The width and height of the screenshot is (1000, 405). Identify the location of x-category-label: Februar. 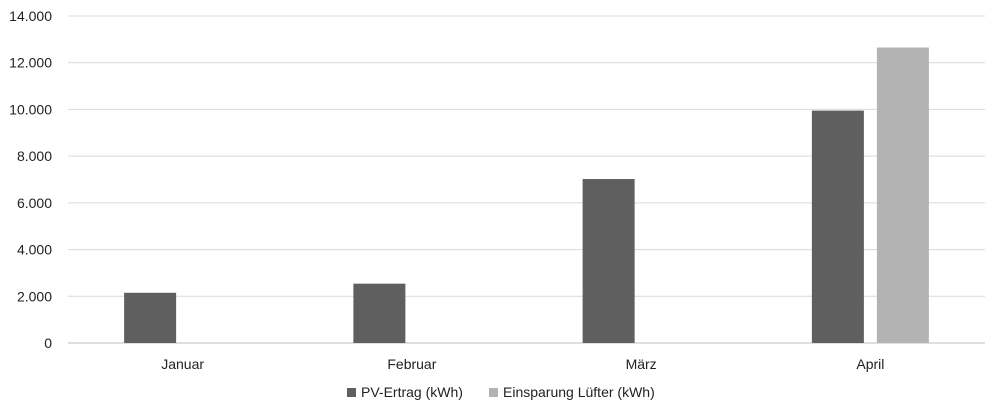
(411, 364).